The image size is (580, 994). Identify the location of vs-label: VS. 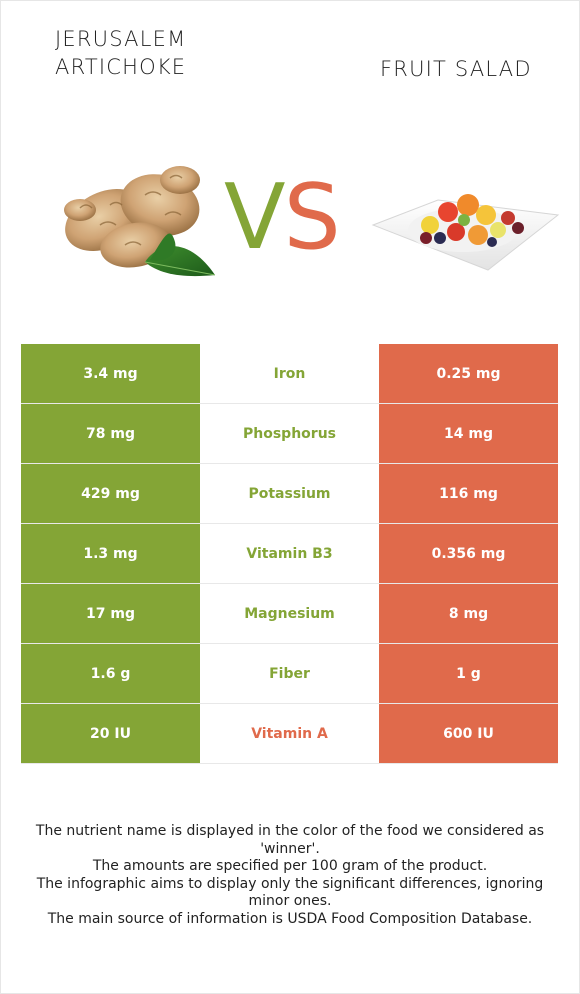
(282, 217).